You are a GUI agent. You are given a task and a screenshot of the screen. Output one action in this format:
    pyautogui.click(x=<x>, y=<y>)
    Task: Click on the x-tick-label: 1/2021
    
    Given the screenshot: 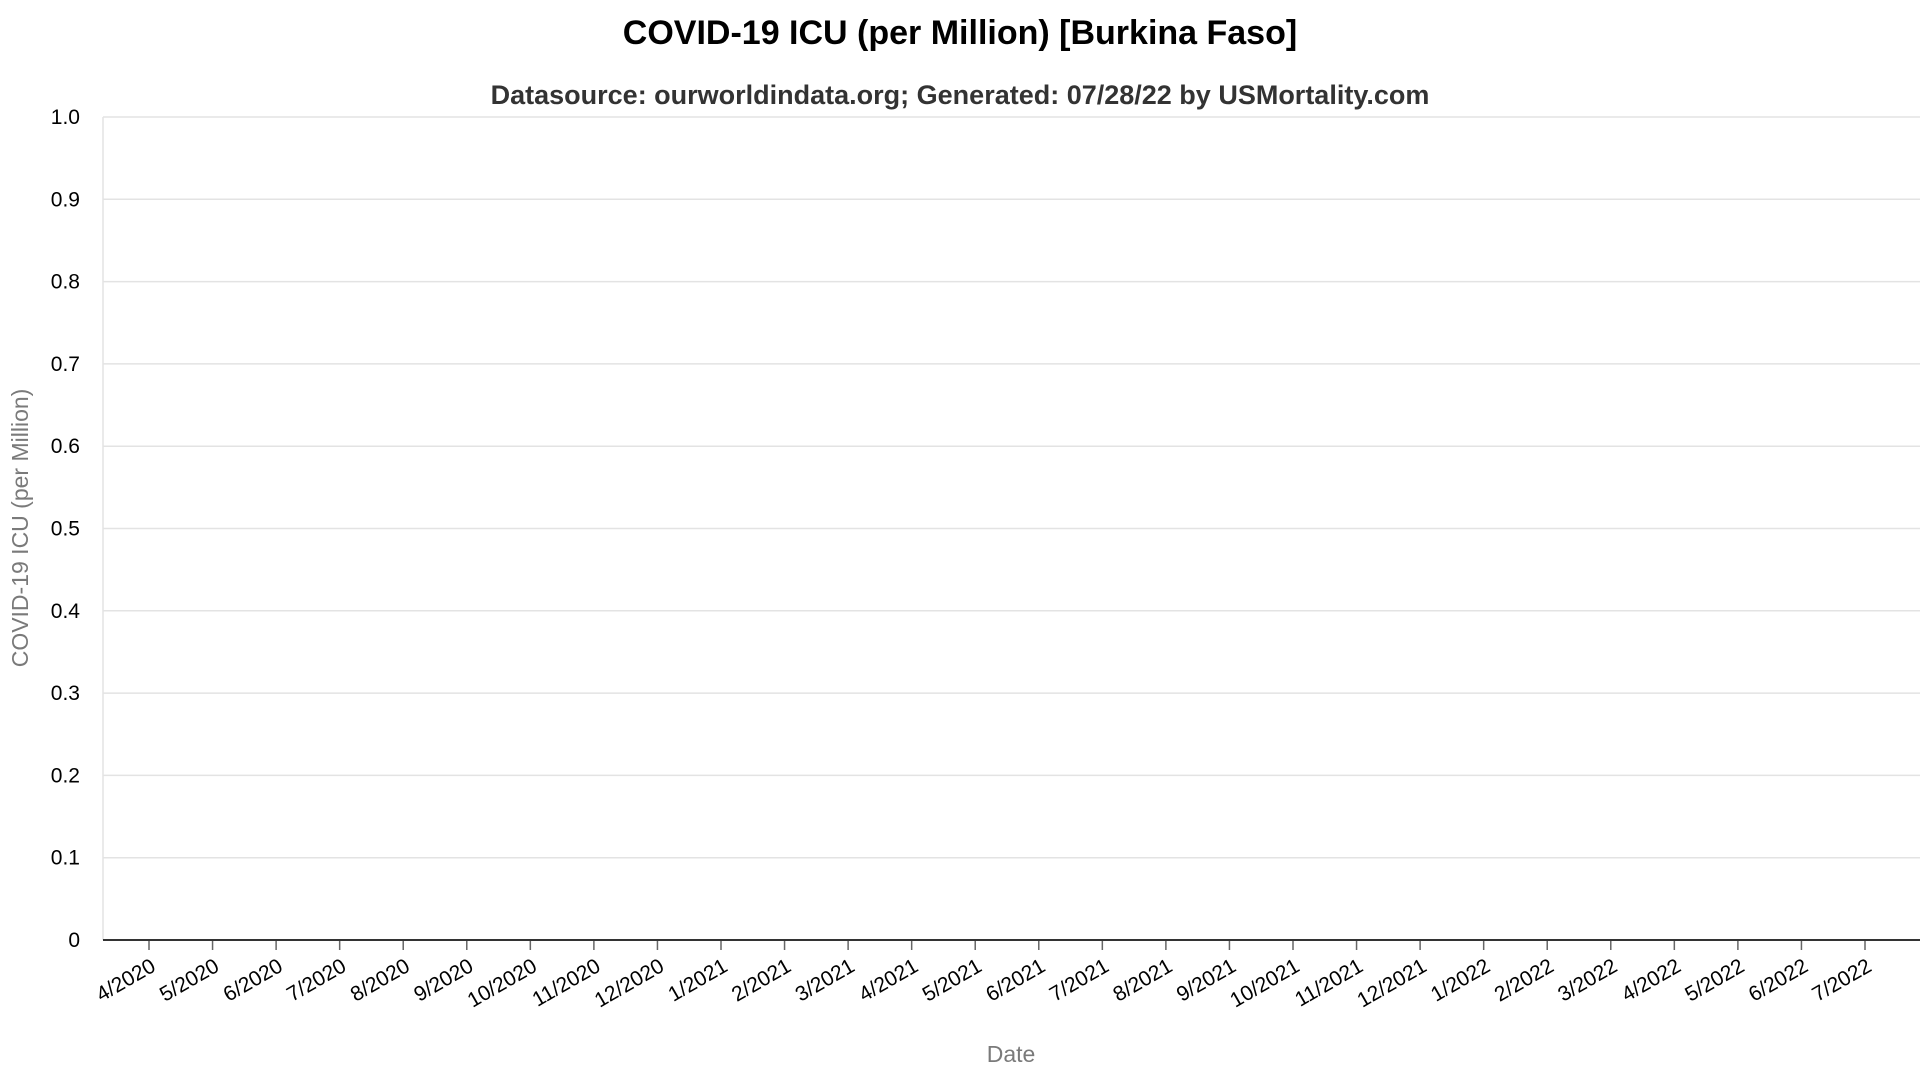 What is the action you would take?
    pyautogui.click(x=697, y=980)
    